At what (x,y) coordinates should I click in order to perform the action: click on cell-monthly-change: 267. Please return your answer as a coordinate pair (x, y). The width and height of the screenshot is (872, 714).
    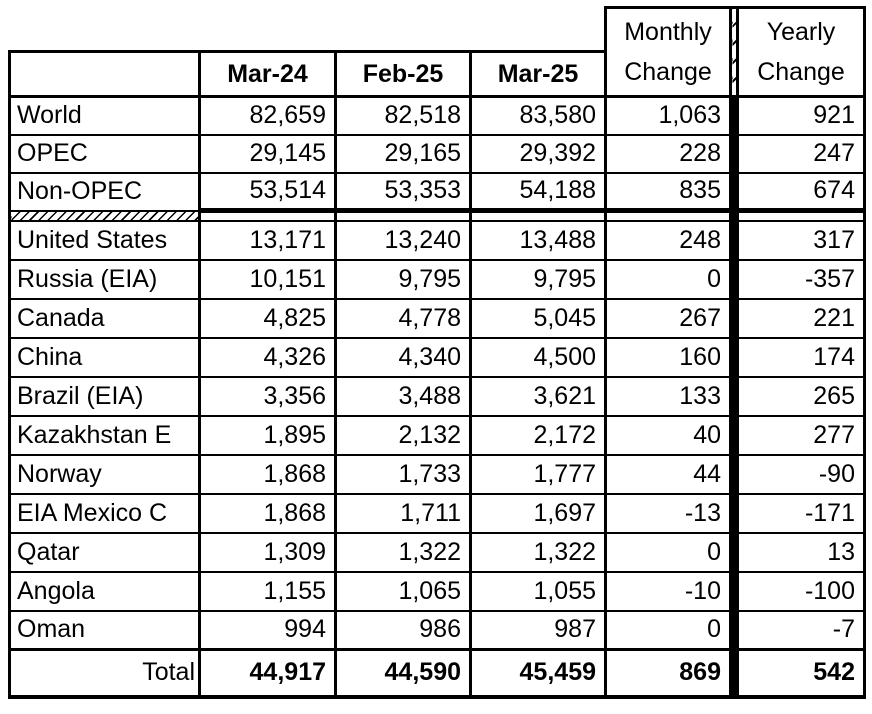
    Looking at the image, I should click on (668, 318).